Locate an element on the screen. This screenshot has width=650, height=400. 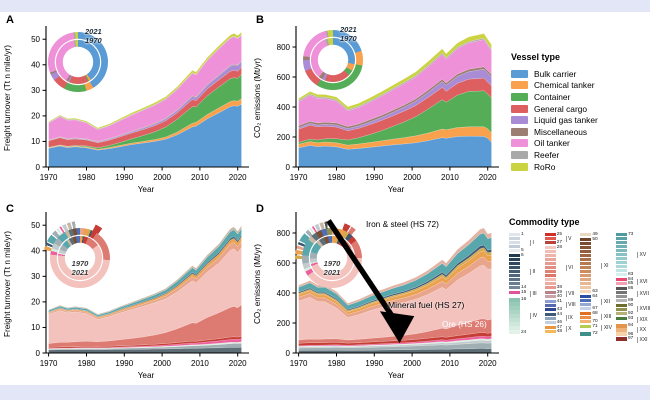
svg-text: 20 is located at coordinates (35, 302).